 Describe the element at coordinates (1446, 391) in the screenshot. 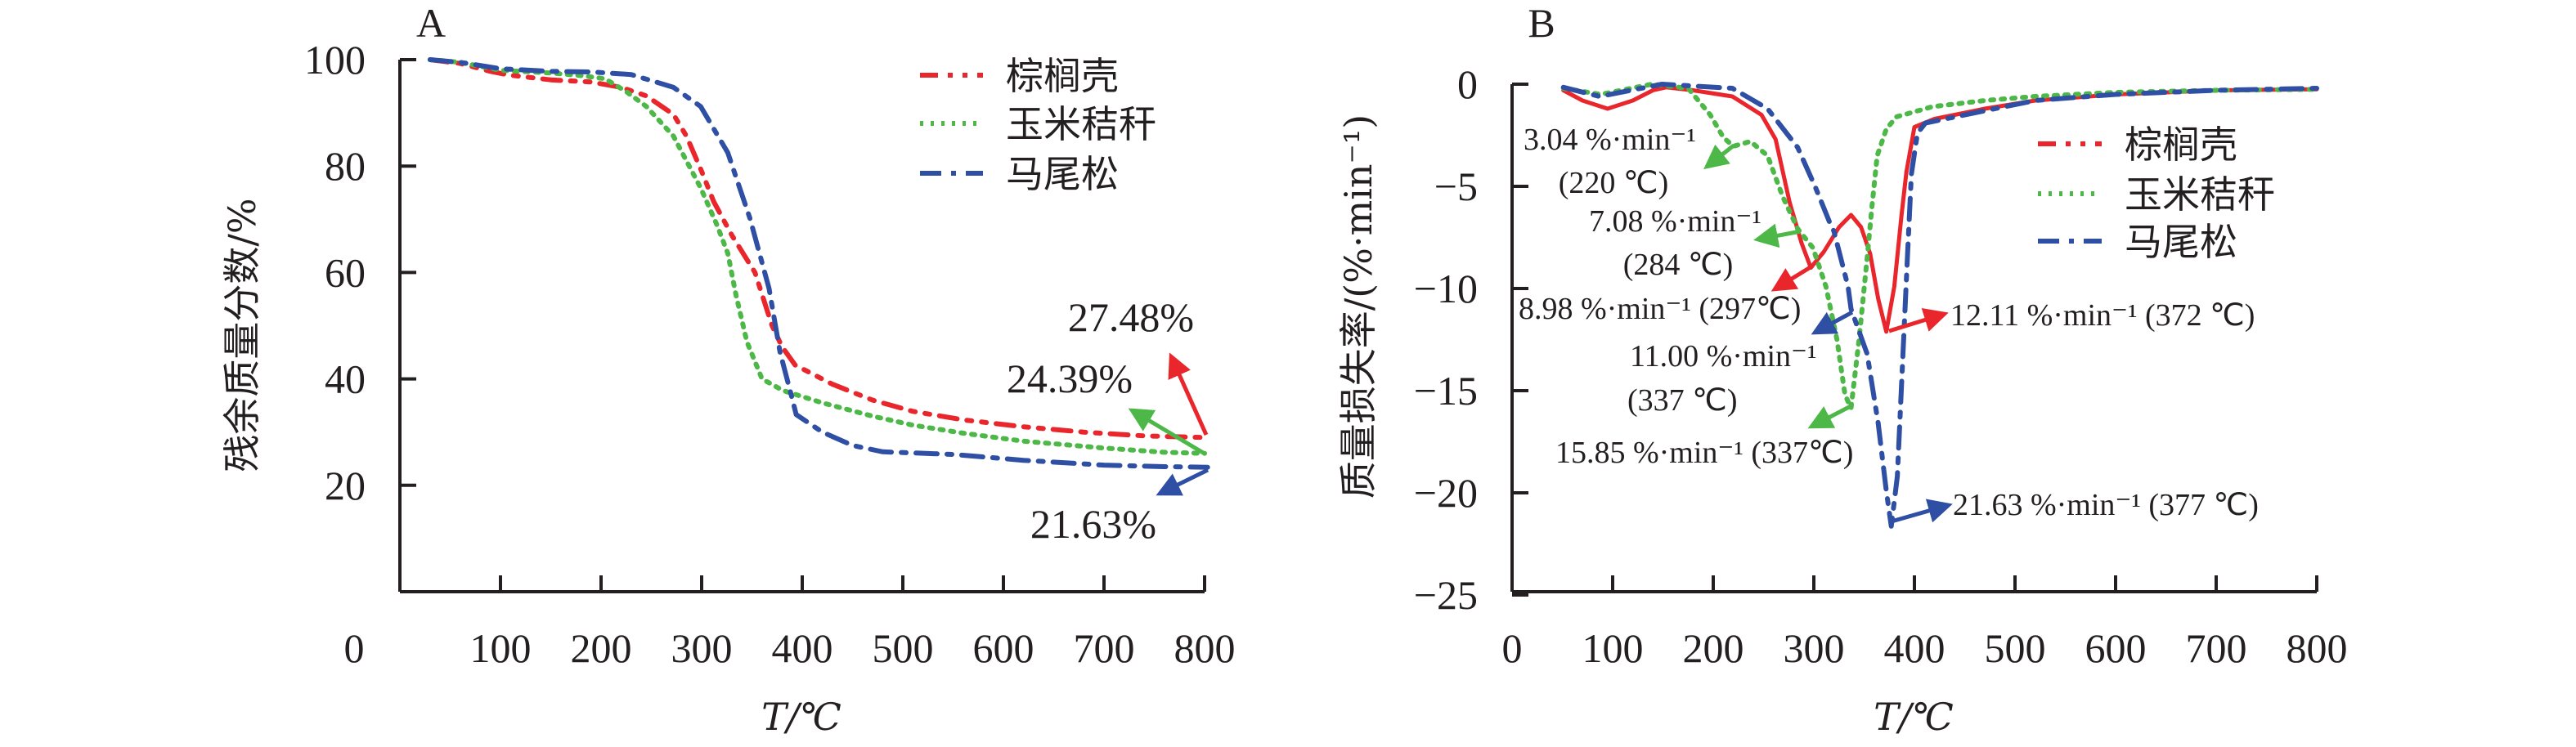

I see `y-tick-label: −15` at that location.